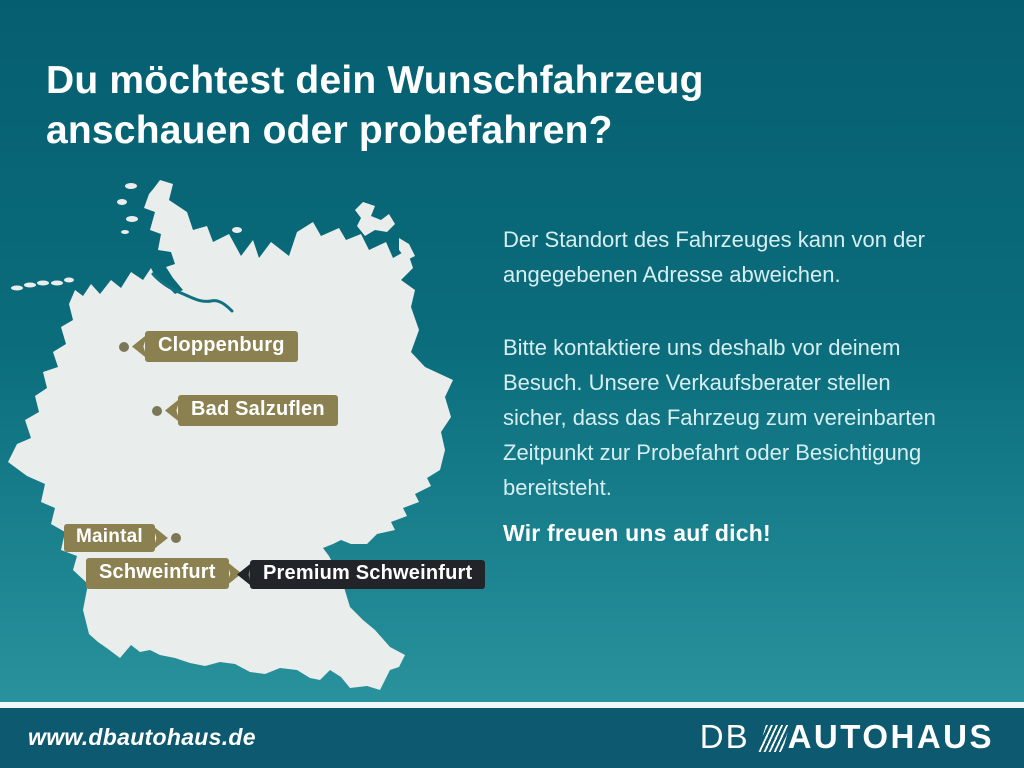 Image resolution: width=1024 pixels, height=768 pixels. Describe the element at coordinates (375, 219) in the screenshot. I see `ruegen-island` at that location.